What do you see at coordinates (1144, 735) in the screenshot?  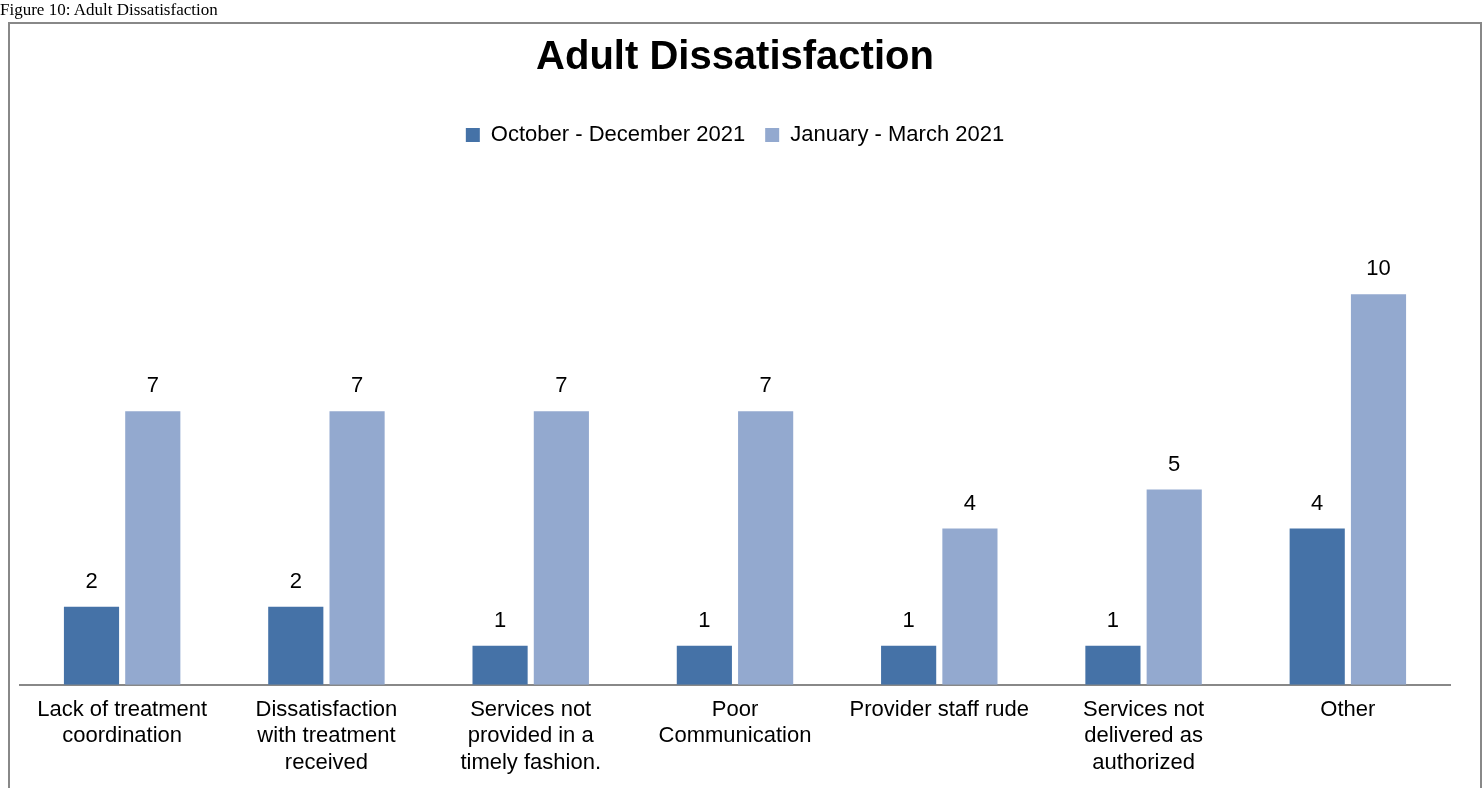 I see `x-tick-label: Services not delivered as authorized` at bounding box center [1144, 735].